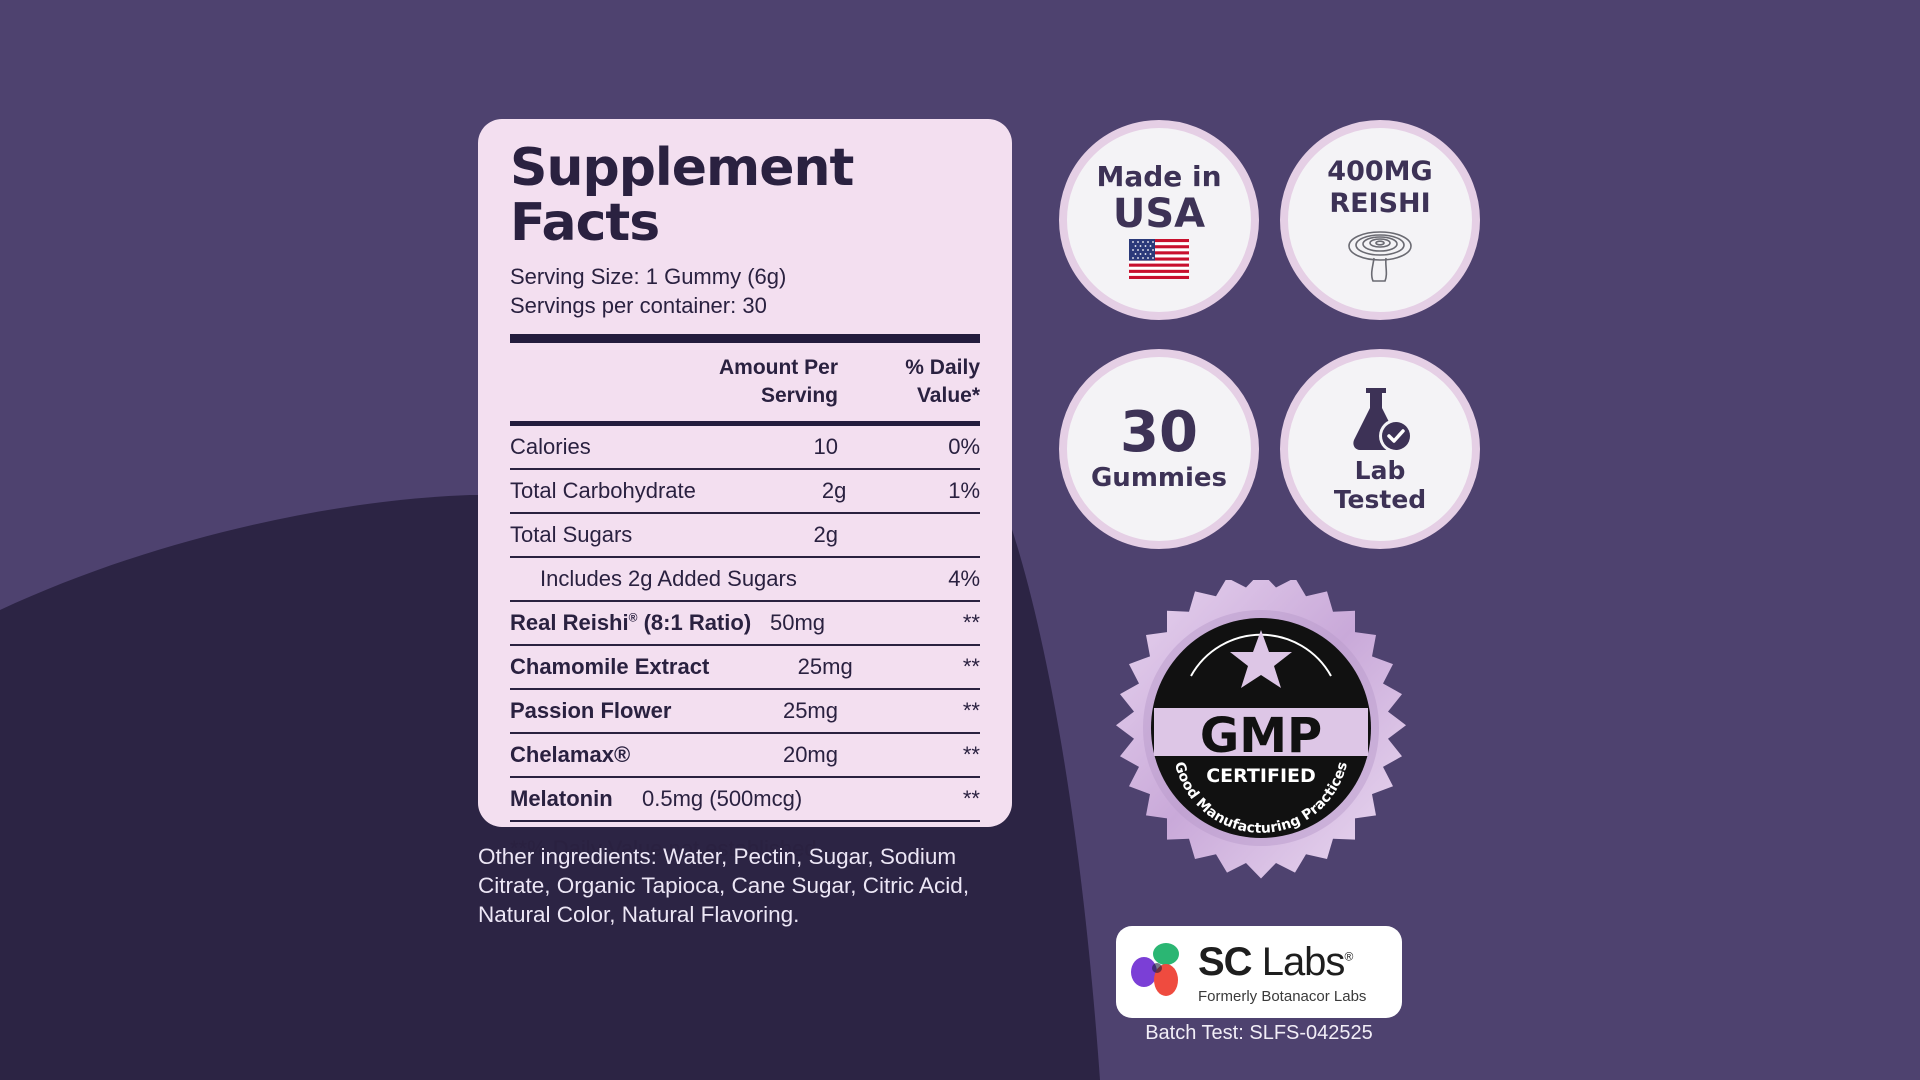 The width and height of the screenshot is (1920, 1080). Describe the element at coordinates (1159, 214) in the screenshot. I see `badge-text: USA` at that location.